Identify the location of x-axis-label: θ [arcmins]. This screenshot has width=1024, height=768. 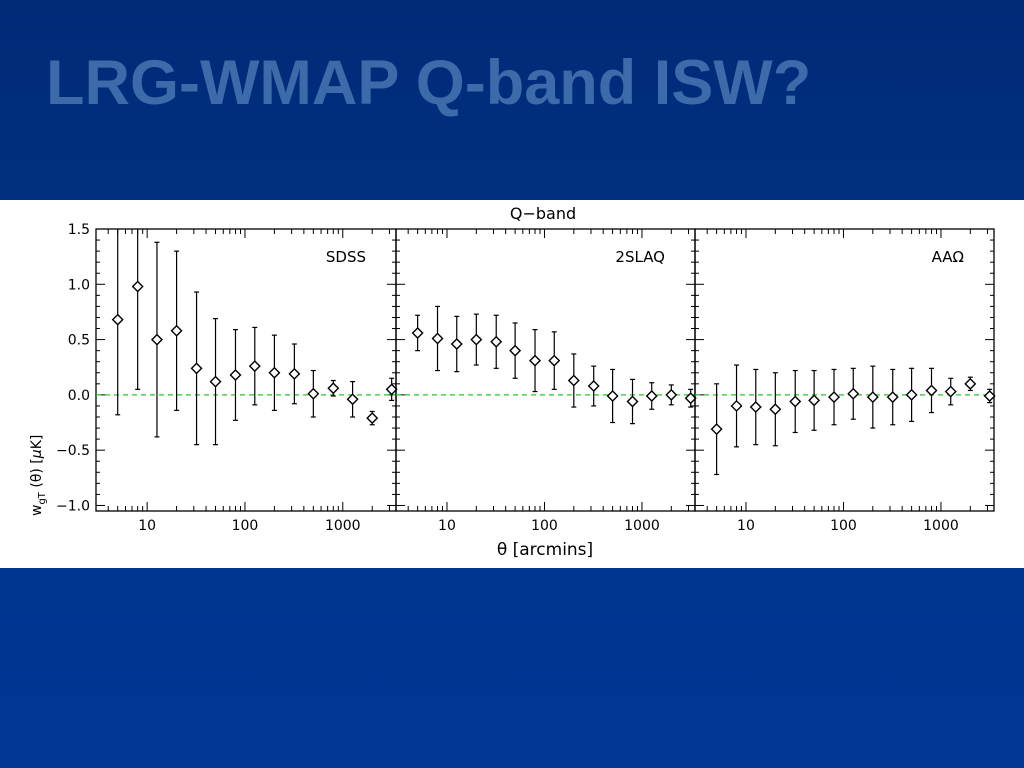
(545, 550).